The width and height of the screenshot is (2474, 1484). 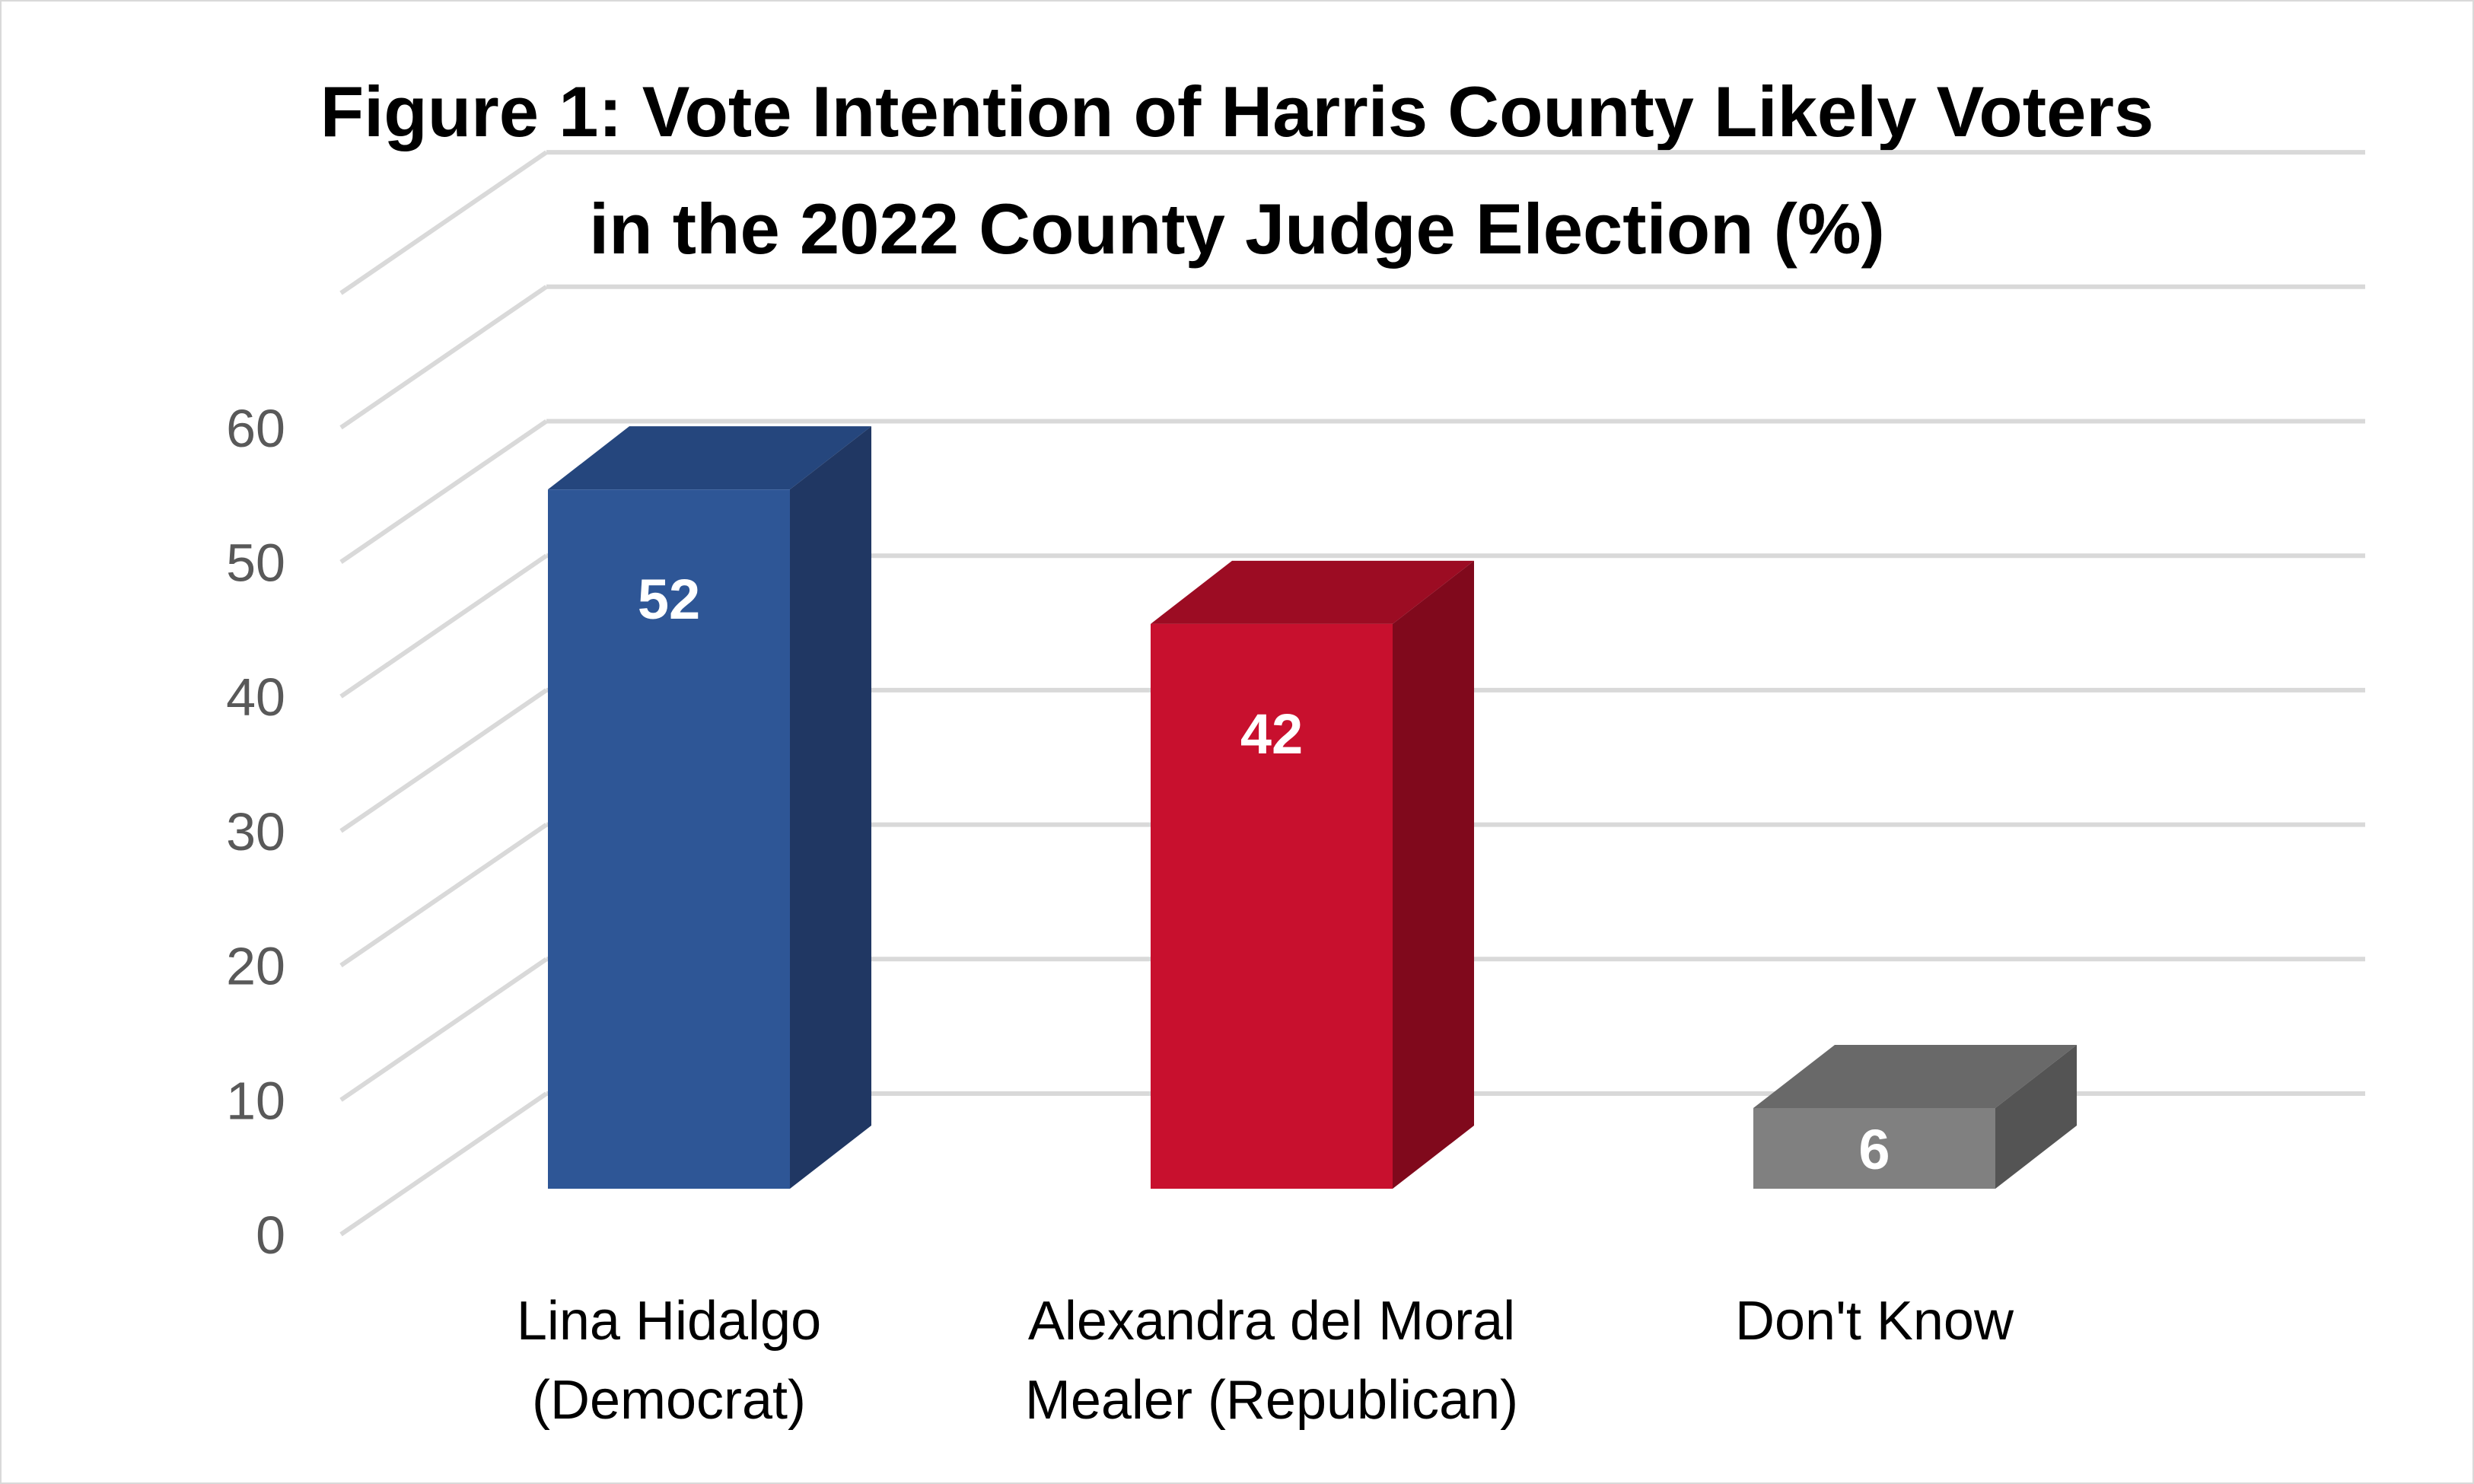 I want to click on y-tick-label: 20, so click(x=255, y=966).